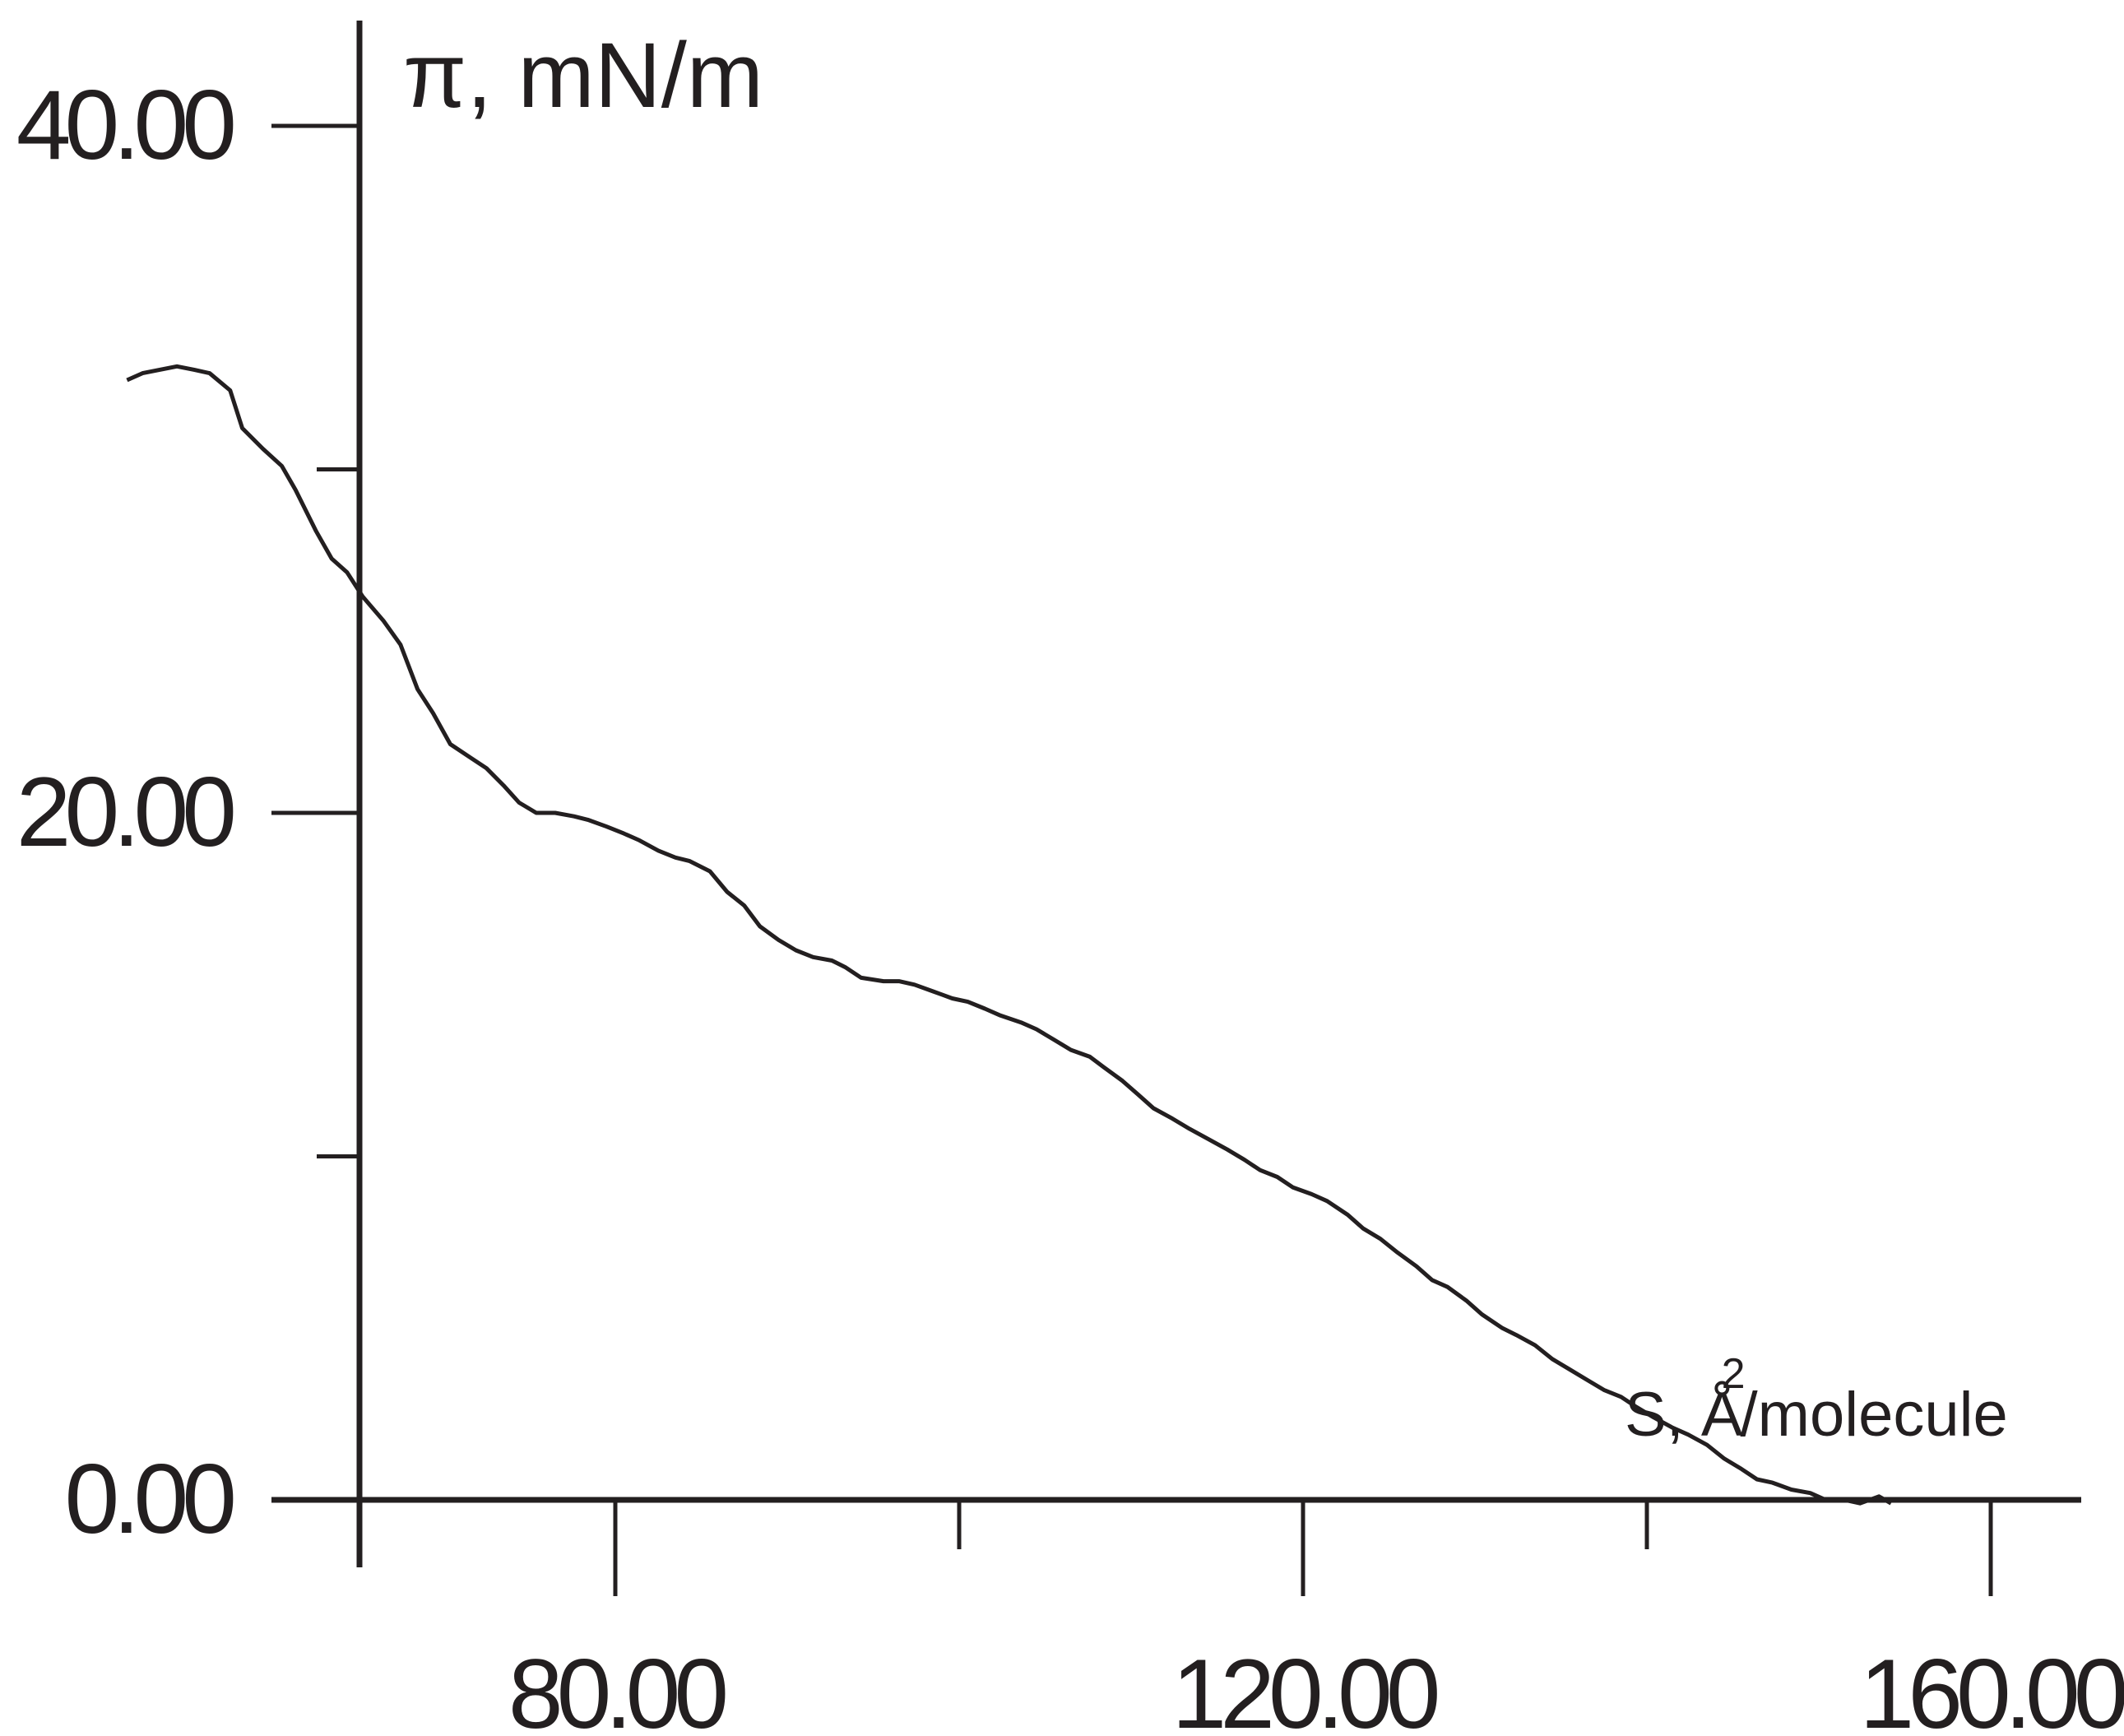 The height and width of the screenshot is (1736, 2124). I want to click on x-tick-label: 160.00, so click(1991, 1687).